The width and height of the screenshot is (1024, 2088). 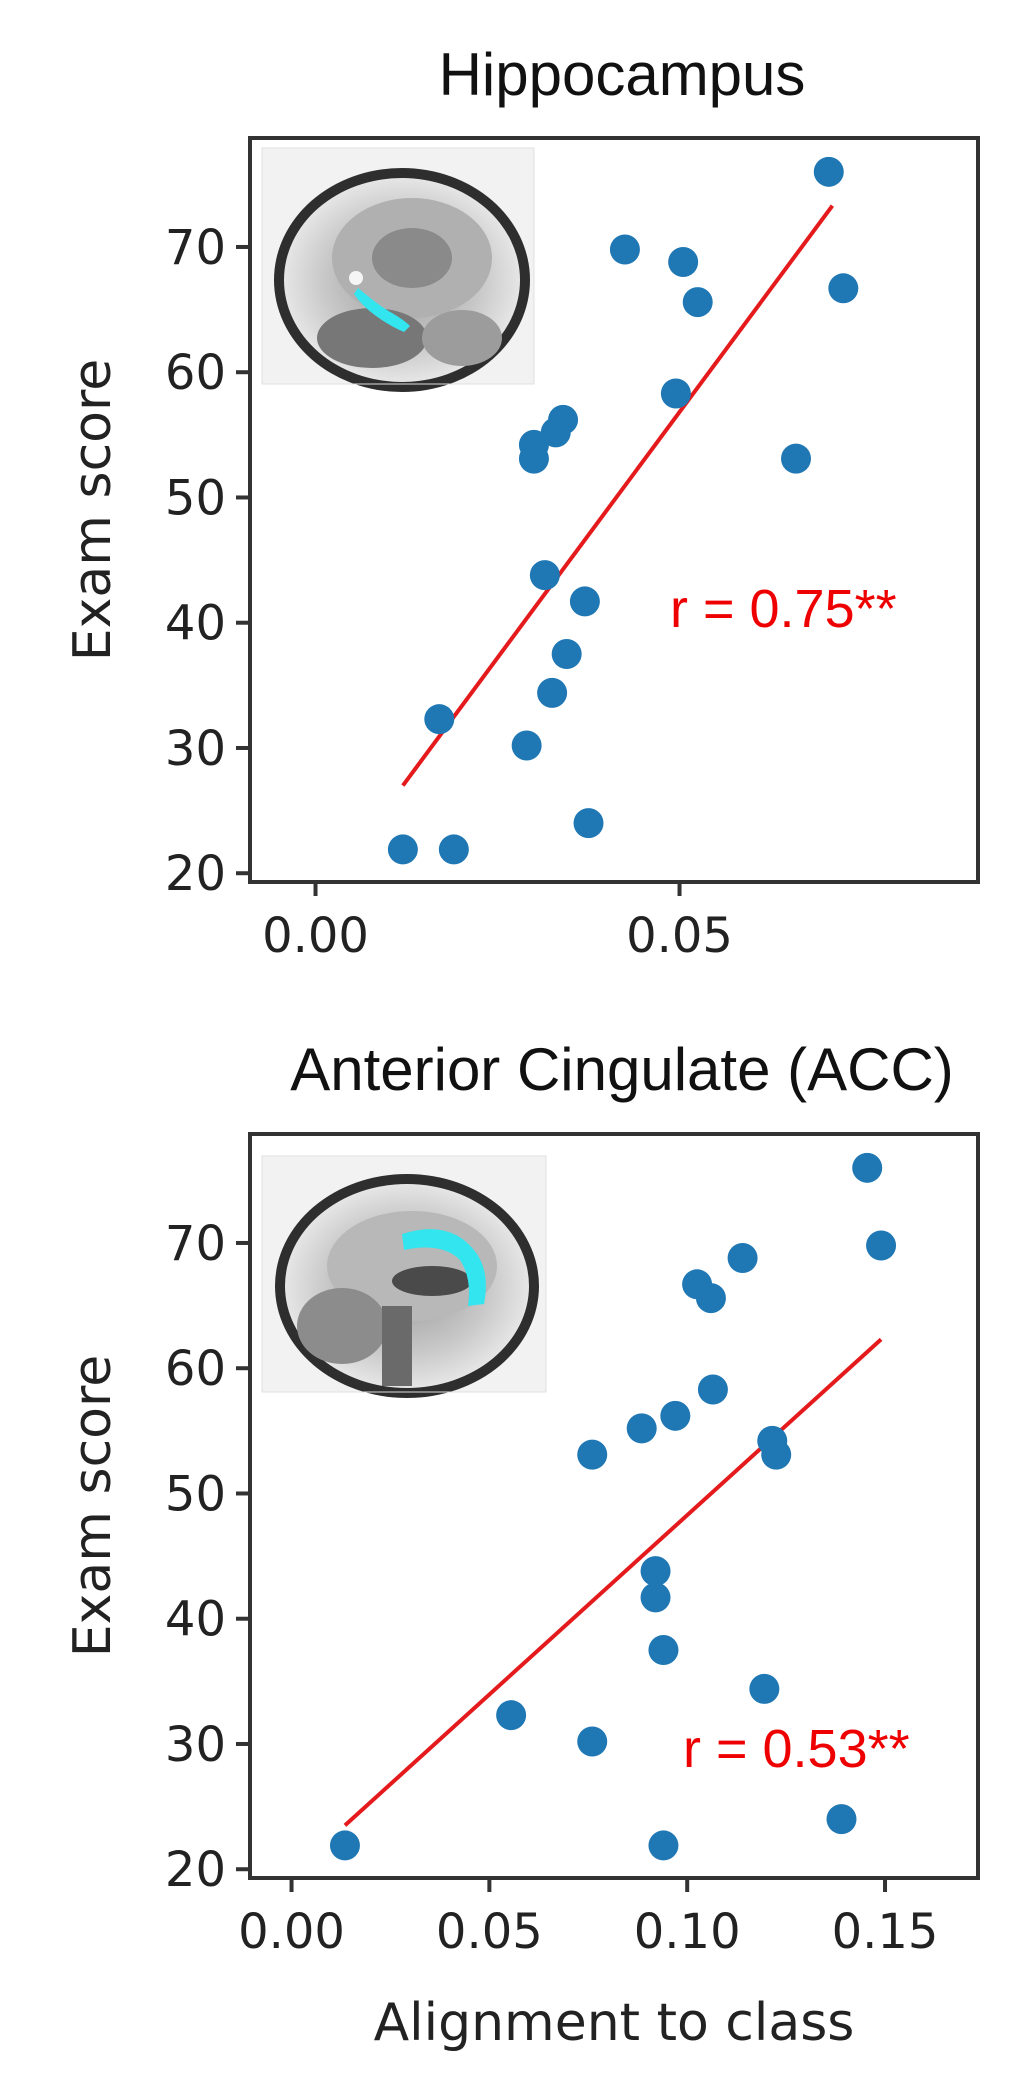 What do you see at coordinates (796, 1749) in the screenshot?
I see `correlation-annotation: r = 0.53**` at bounding box center [796, 1749].